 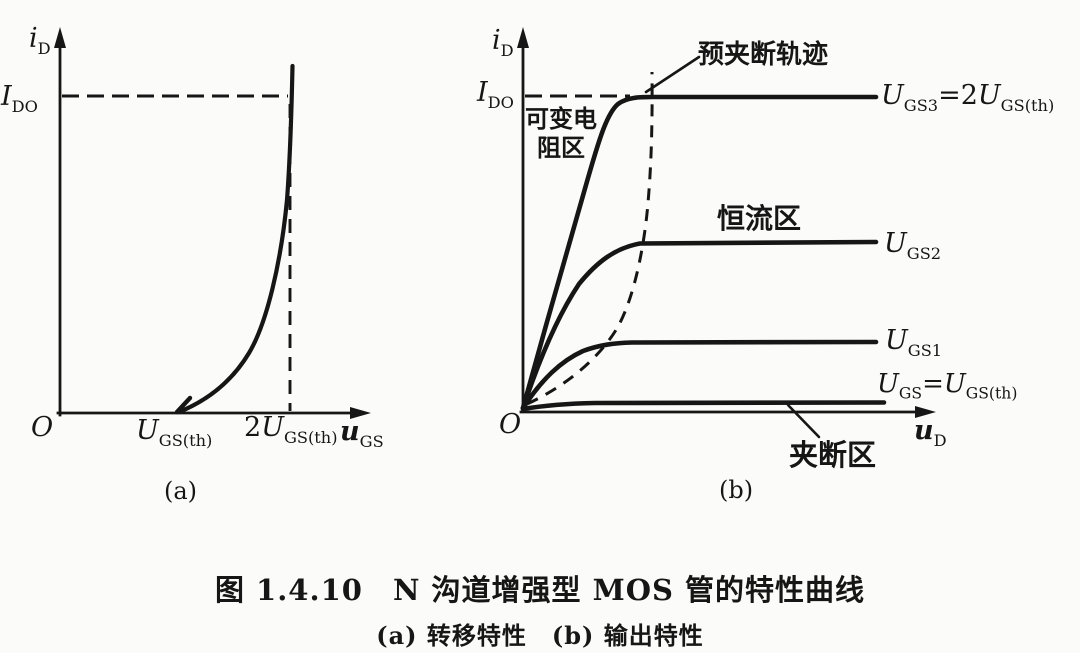 What do you see at coordinates (181, 491) in the screenshot?
I see `a-sublabel: (a)` at bounding box center [181, 491].